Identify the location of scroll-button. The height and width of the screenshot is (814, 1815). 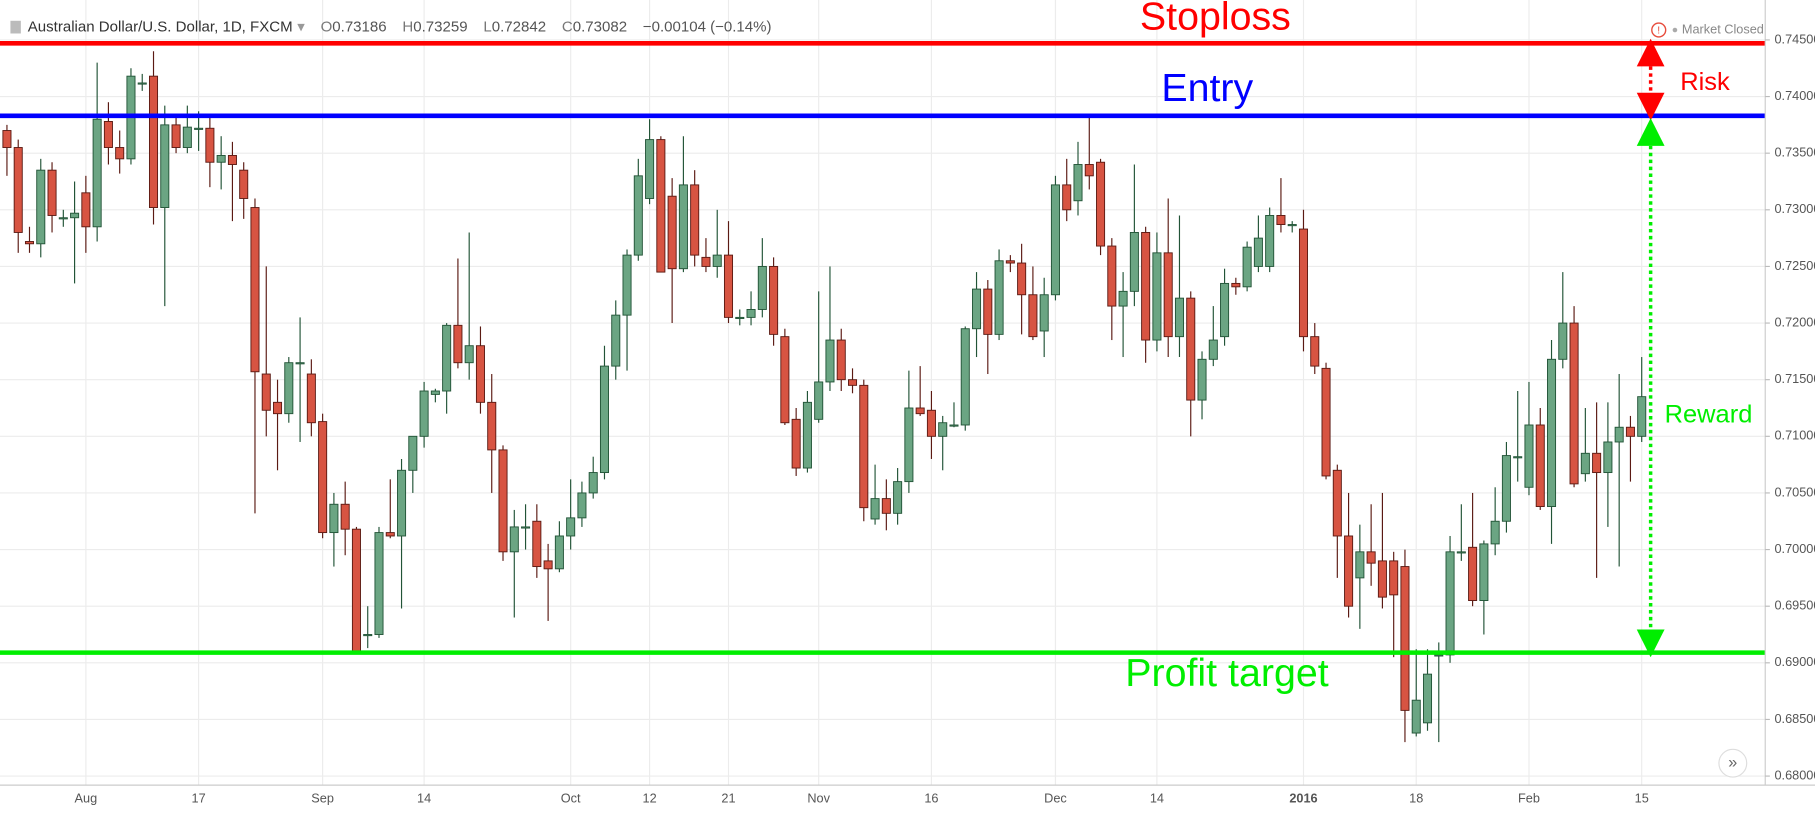
(1733, 763).